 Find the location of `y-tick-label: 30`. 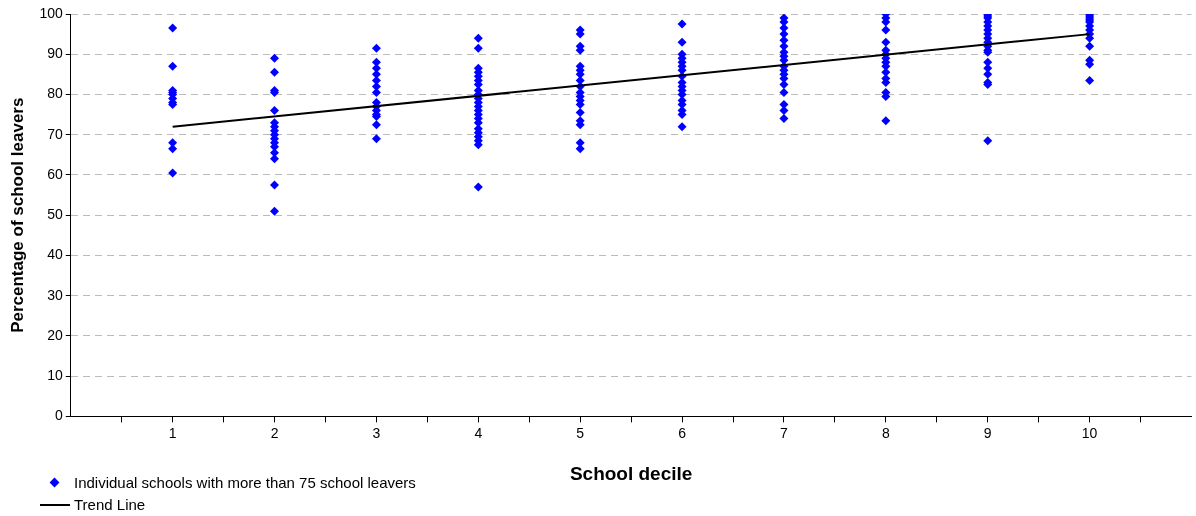

y-tick-label: 30 is located at coordinates (55, 294).